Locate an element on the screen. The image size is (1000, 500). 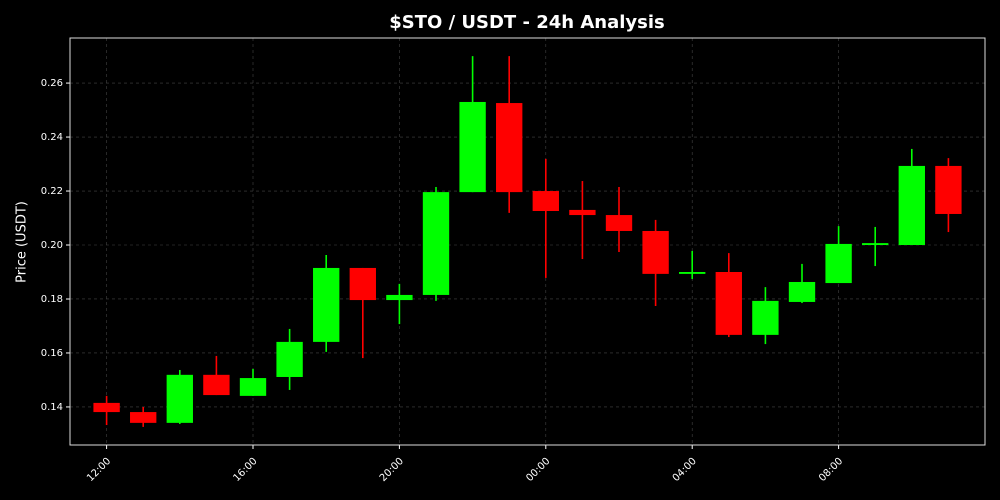
y-tick-label: 0.18 is located at coordinates (52, 299).